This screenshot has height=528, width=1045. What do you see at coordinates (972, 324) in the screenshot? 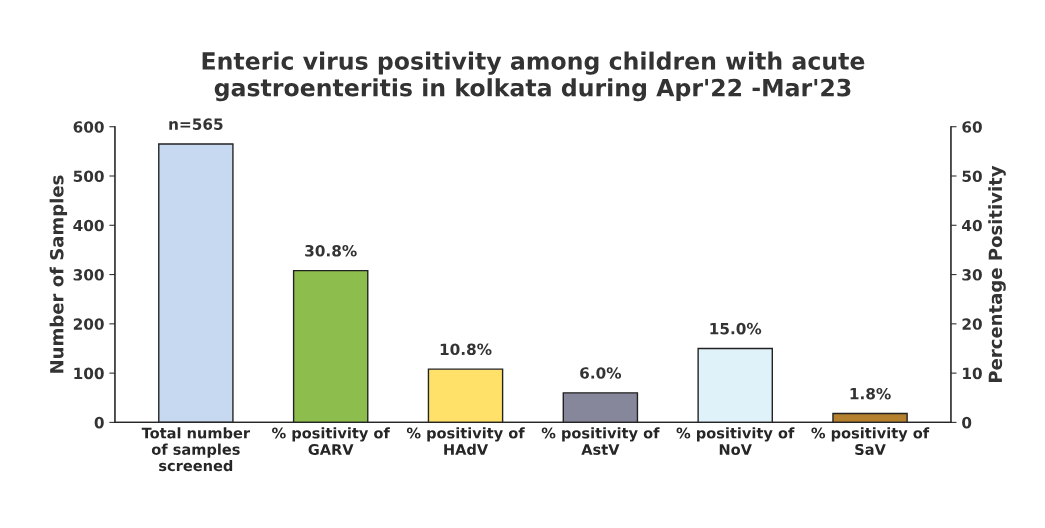
I see `y2-tick-label: 20` at bounding box center [972, 324].